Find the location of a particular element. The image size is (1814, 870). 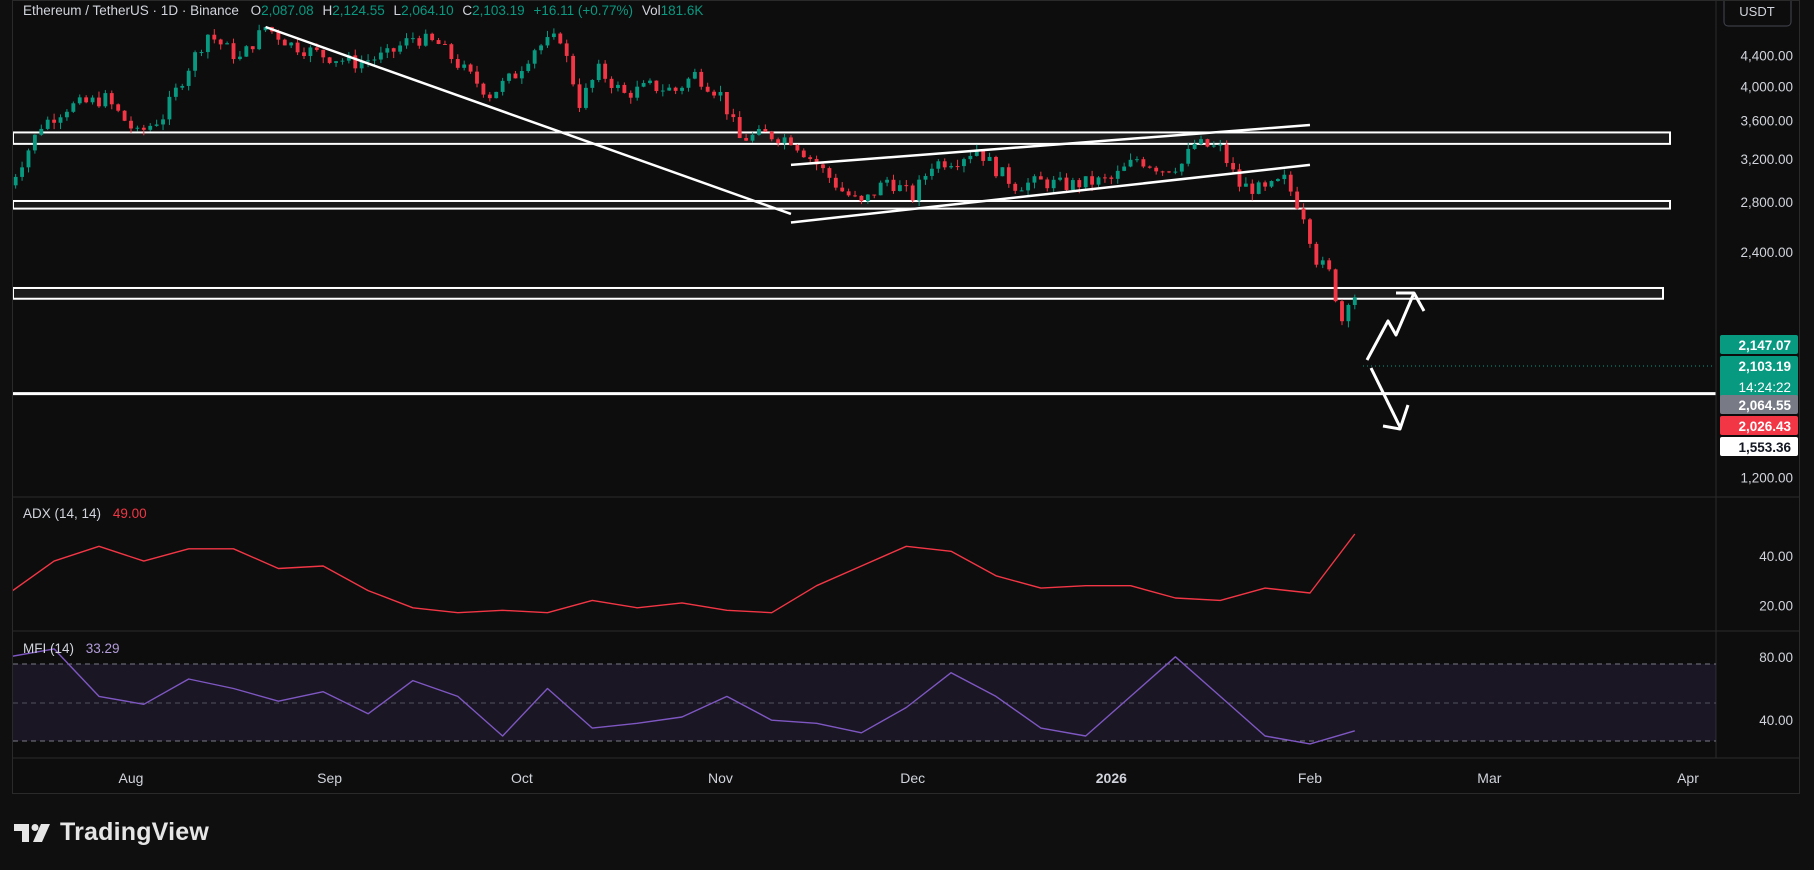

time-tick-Feb: Feb is located at coordinates (1310, 778).